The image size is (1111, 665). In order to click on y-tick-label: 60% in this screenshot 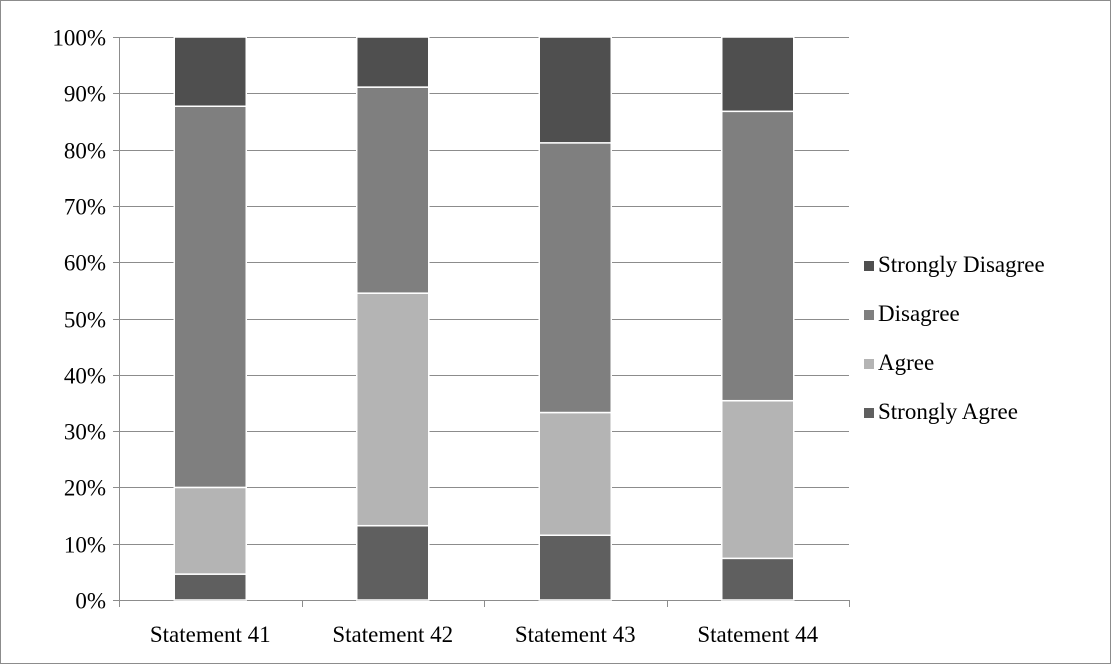, I will do `click(85, 263)`.